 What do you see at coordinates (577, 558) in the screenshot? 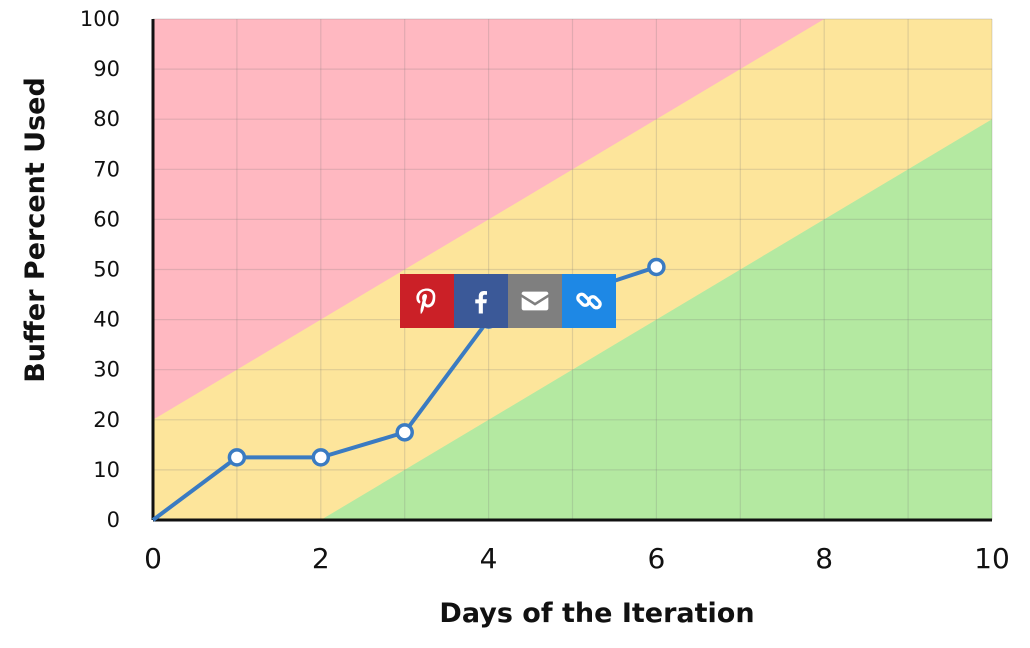
I see `x-tick-labels: 0 2 4 6 8 10` at bounding box center [577, 558].